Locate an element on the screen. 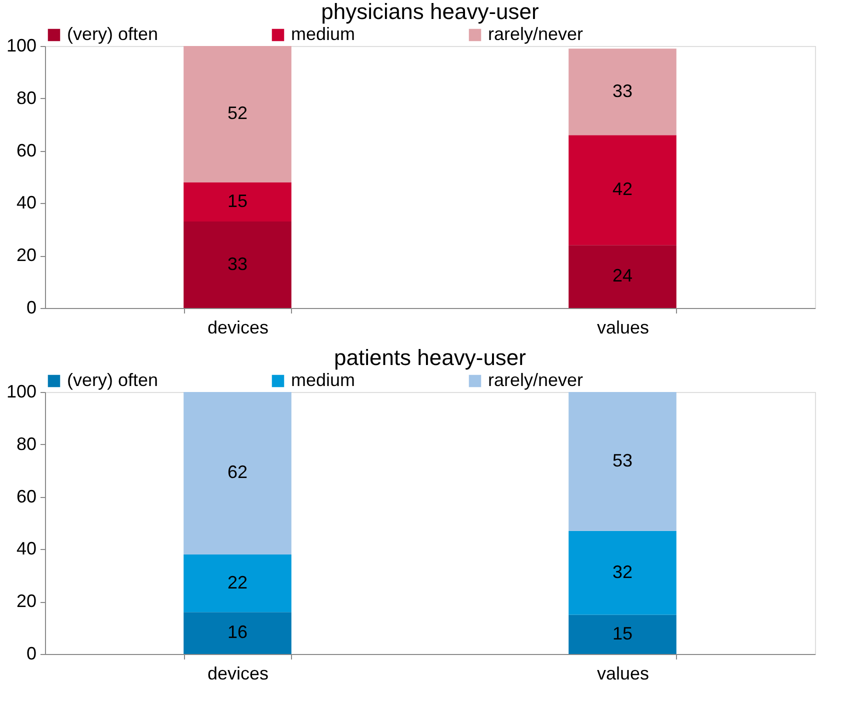 This screenshot has height=725, width=850. data-label: 32 is located at coordinates (622, 572).